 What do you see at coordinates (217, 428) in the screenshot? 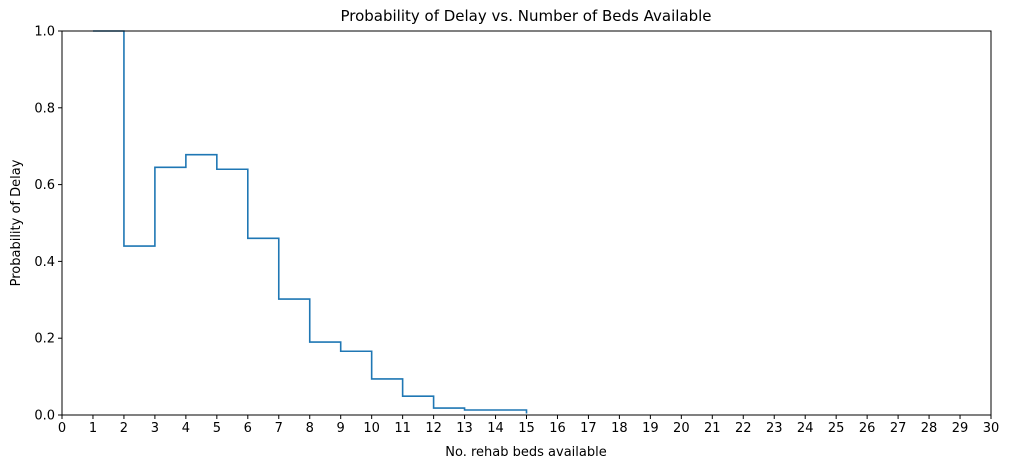
I see `x-tick-label: 5` at bounding box center [217, 428].